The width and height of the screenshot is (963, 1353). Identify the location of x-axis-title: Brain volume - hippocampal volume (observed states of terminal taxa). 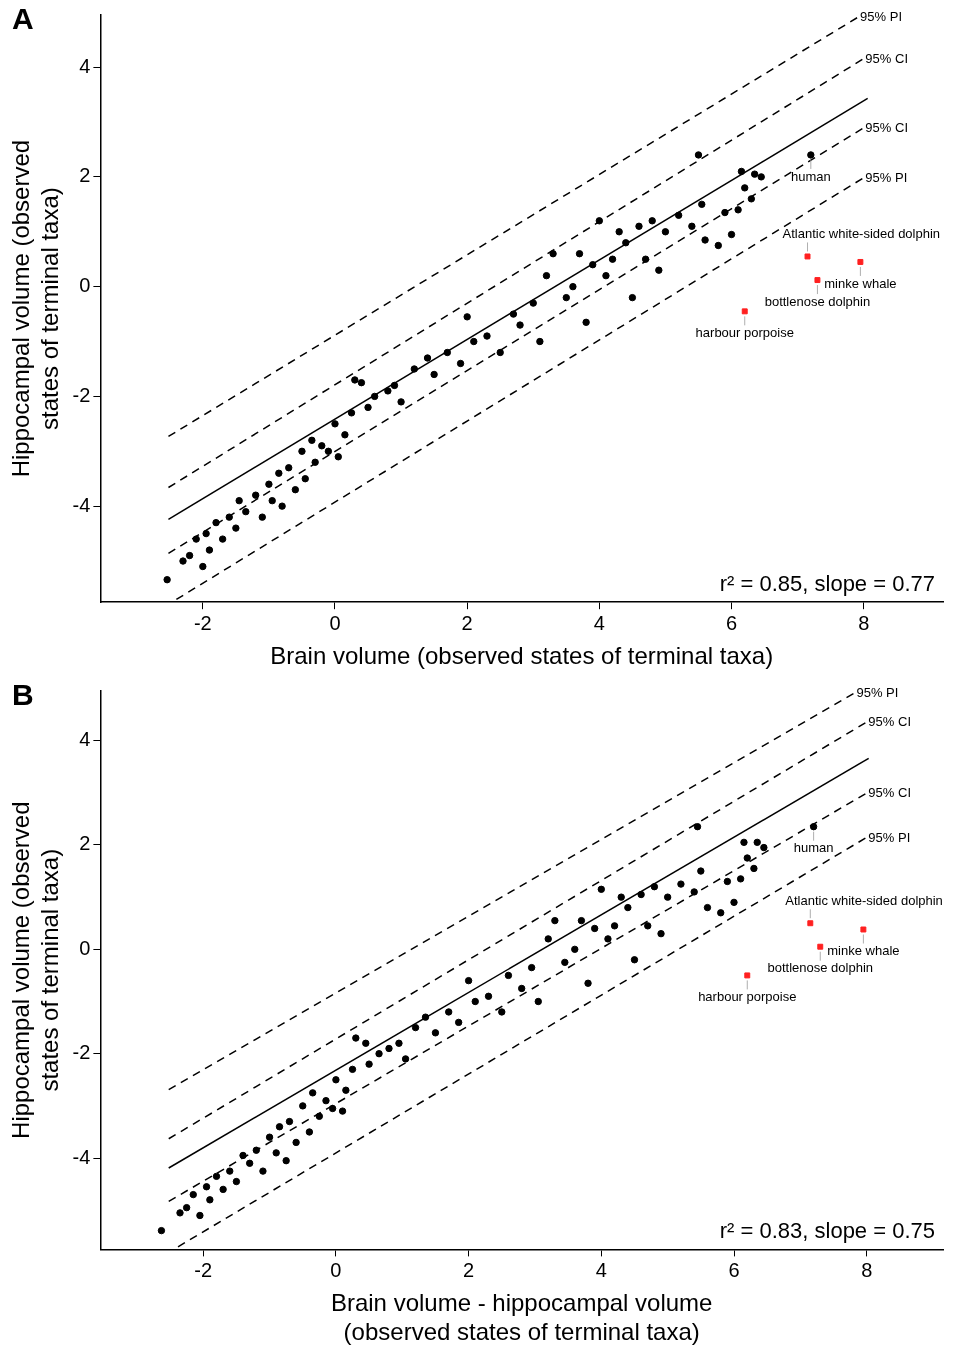
(521, 1317).